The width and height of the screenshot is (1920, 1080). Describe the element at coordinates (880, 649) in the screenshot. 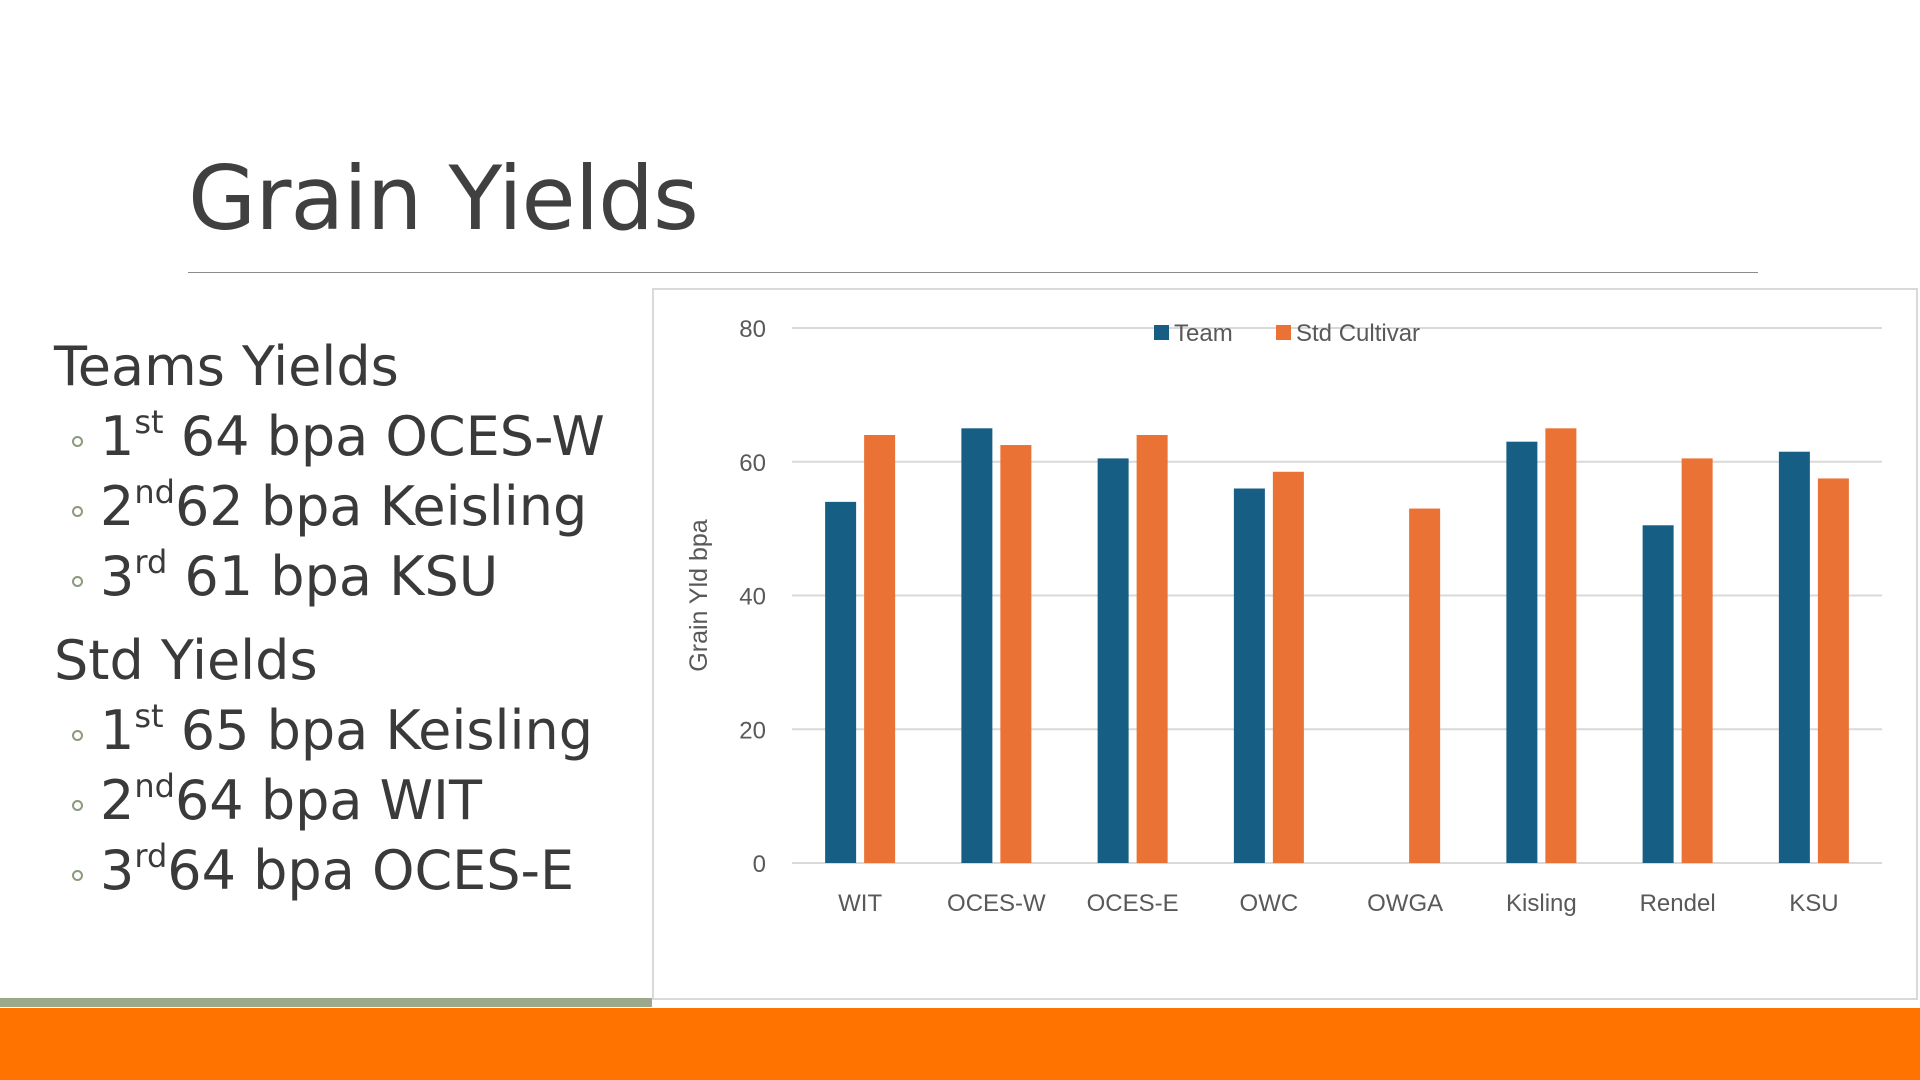

I see `bar-std-wit` at that location.